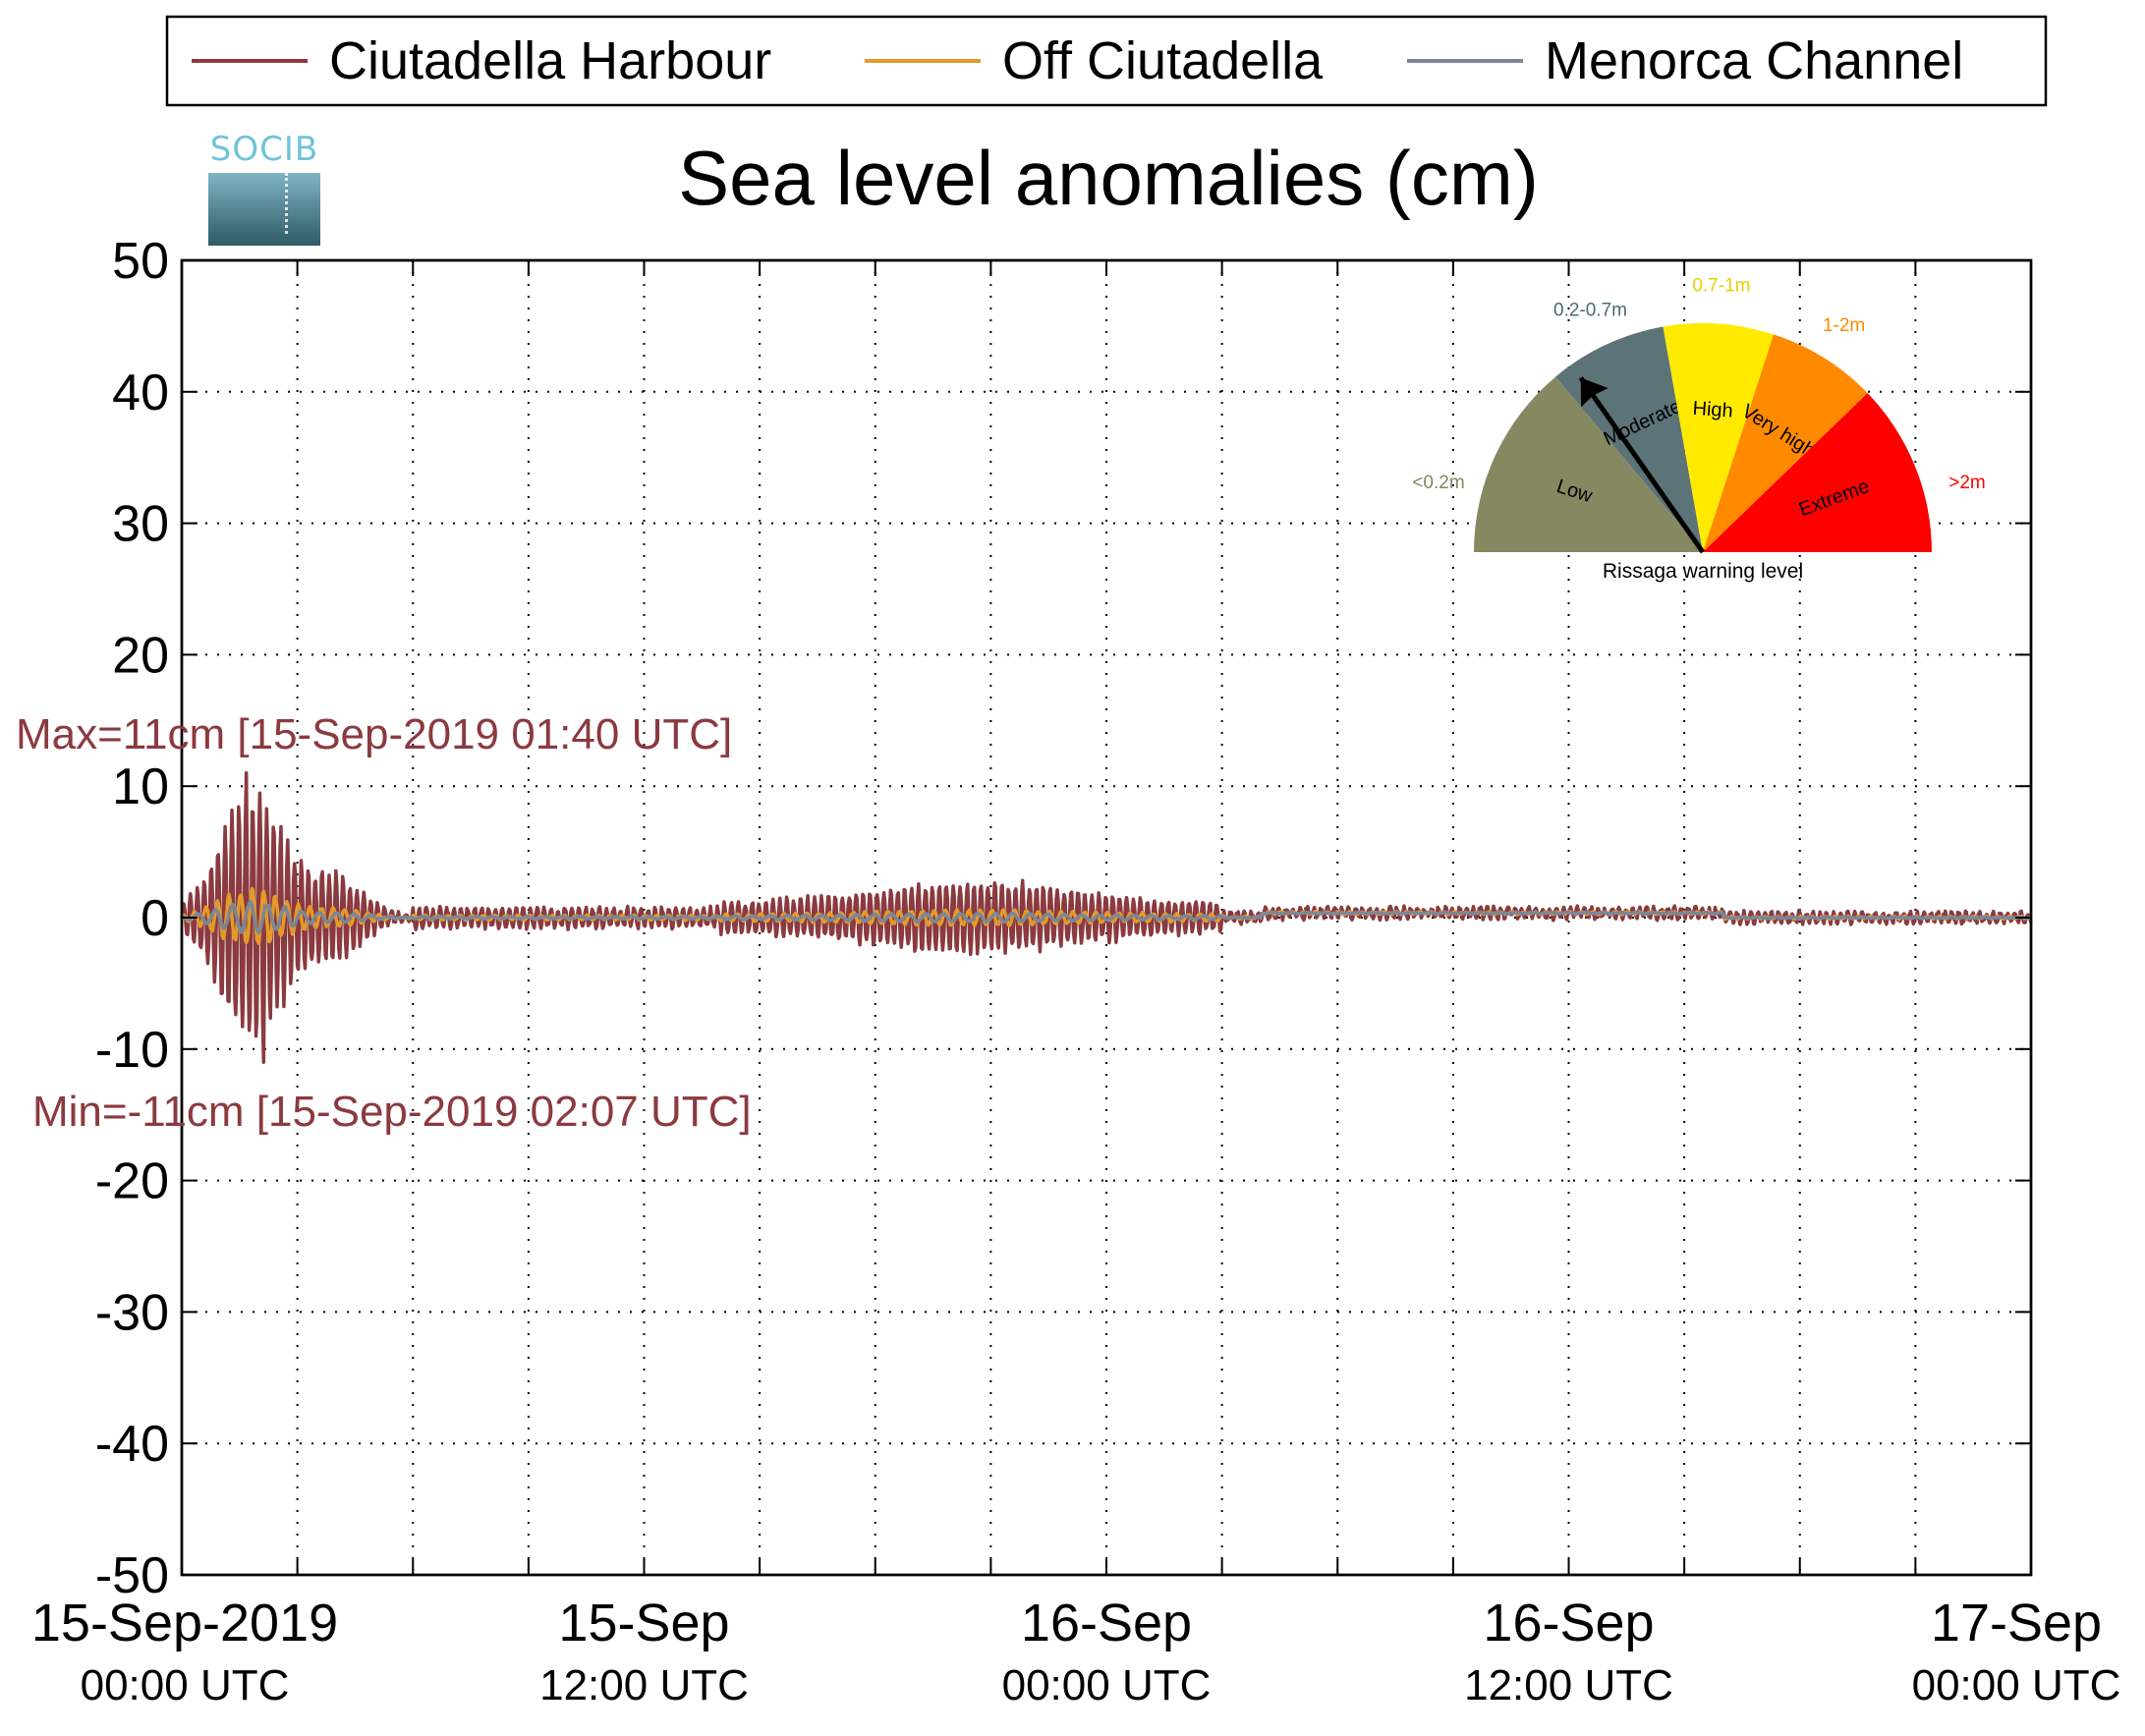 The width and height of the screenshot is (2145, 1736). I want to click on max-annotation: Max=11cm [15-Sep-2019 01:40 UTC], so click(374, 734).